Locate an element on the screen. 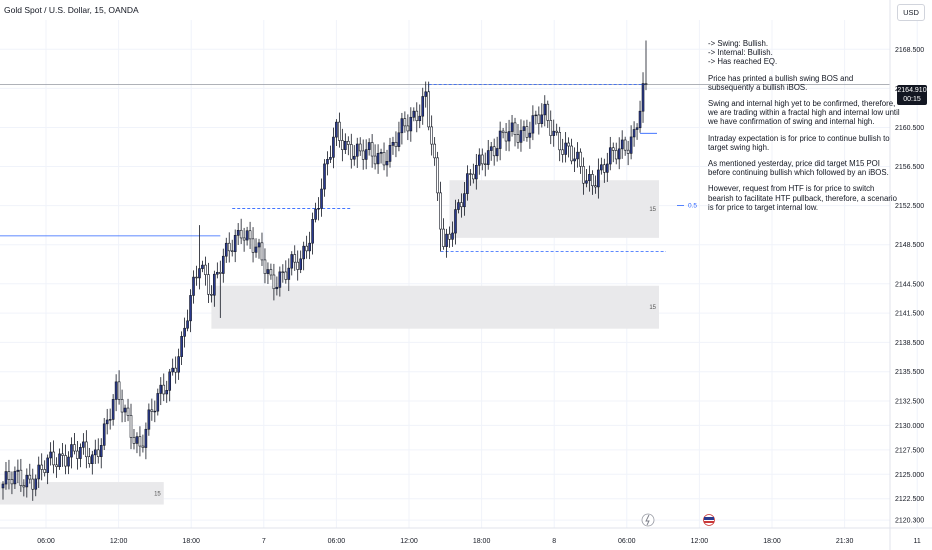  dividend-icon is located at coordinates (648, 520).